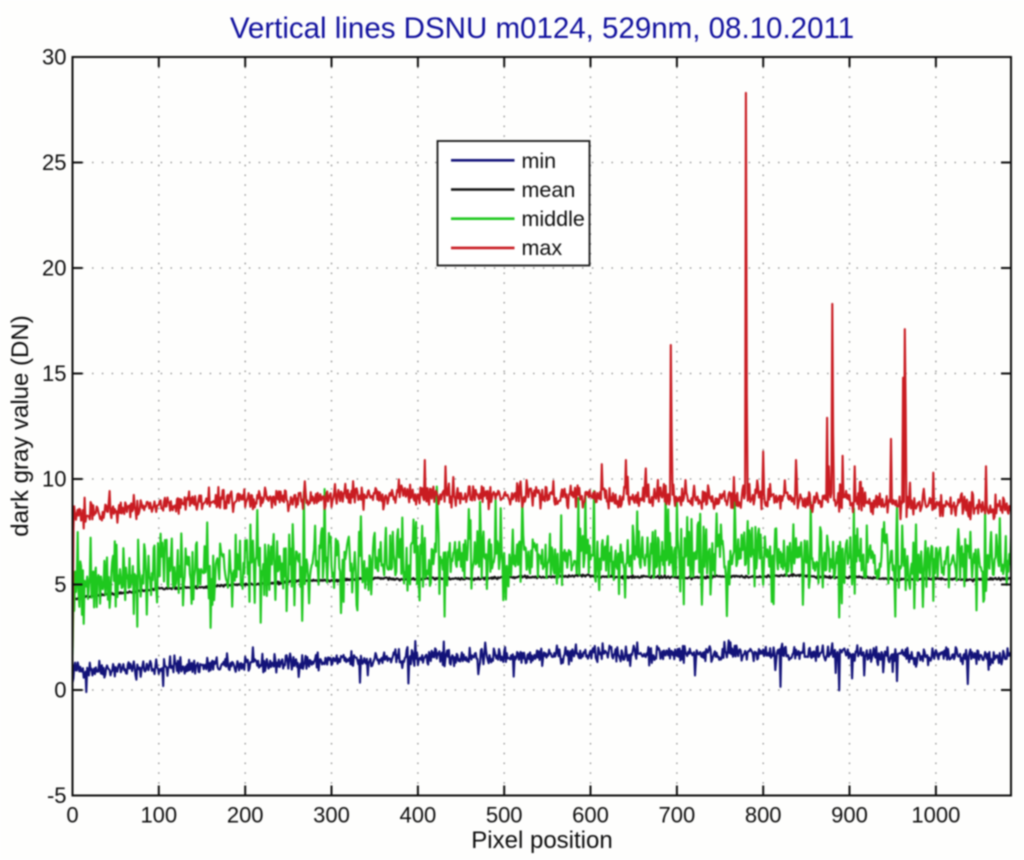 Image resolution: width=1024 pixels, height=860 pixels. I want to click on svg-text: -5, so click(57, 795).